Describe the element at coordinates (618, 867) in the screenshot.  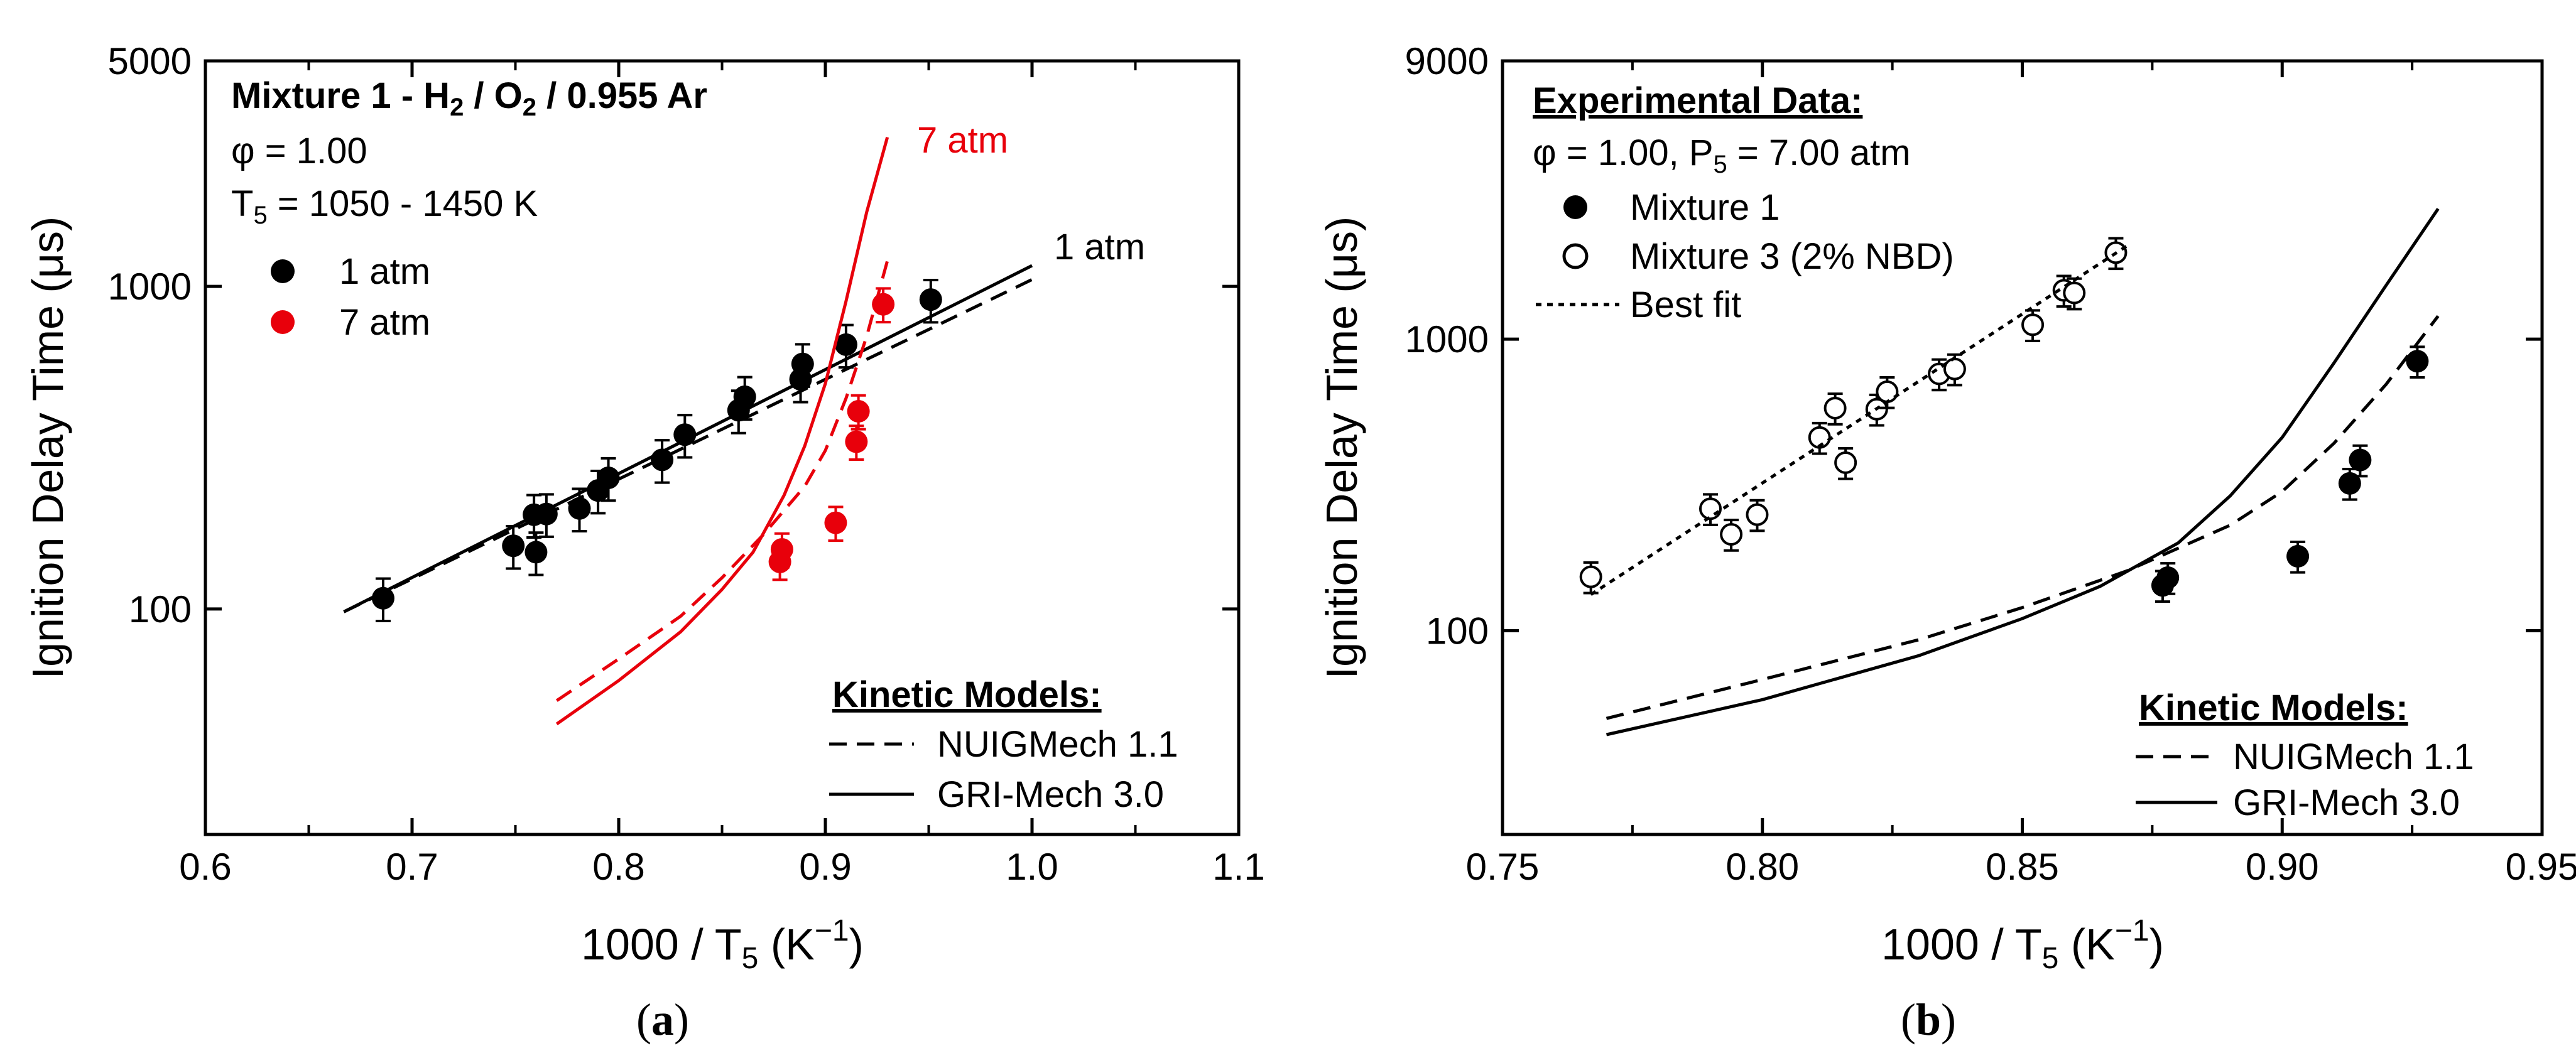
I see `x-tick-label: 0.8` at that location.